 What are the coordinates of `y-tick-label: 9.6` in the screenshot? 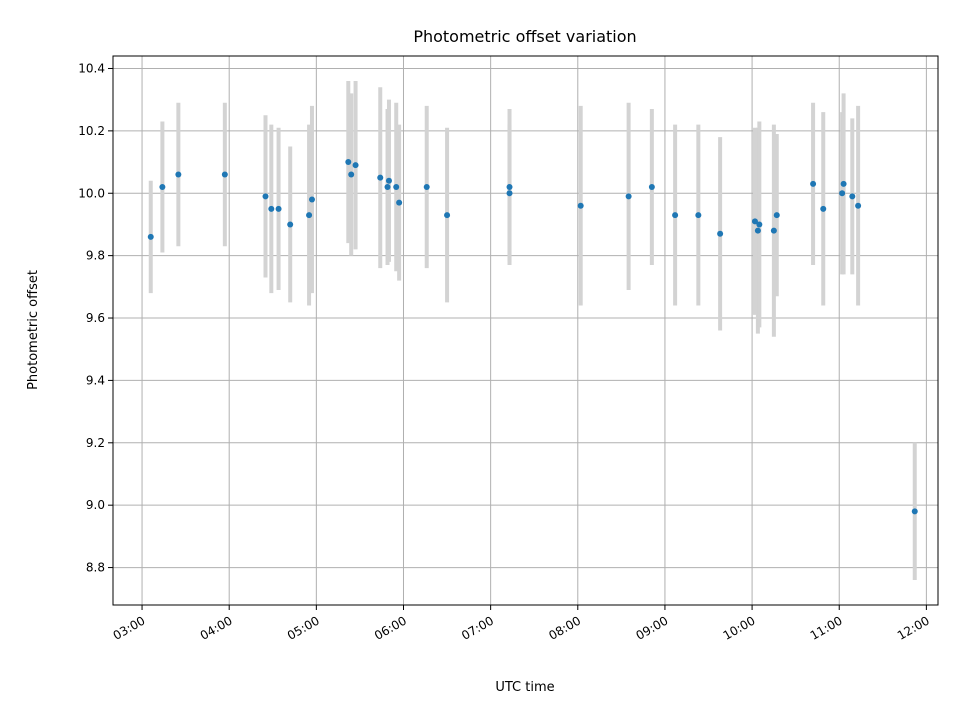 It's located at (95, 318).